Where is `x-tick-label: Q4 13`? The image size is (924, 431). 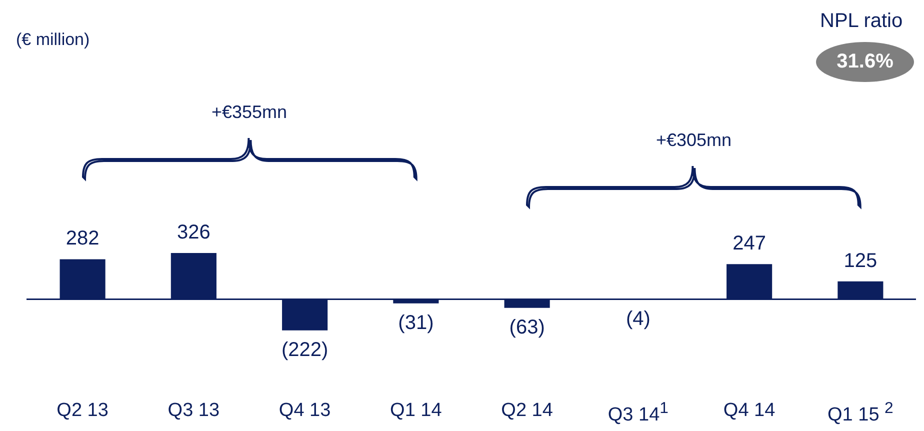 x-tick-label: Q4 13 is located at coordinates (304, 411).